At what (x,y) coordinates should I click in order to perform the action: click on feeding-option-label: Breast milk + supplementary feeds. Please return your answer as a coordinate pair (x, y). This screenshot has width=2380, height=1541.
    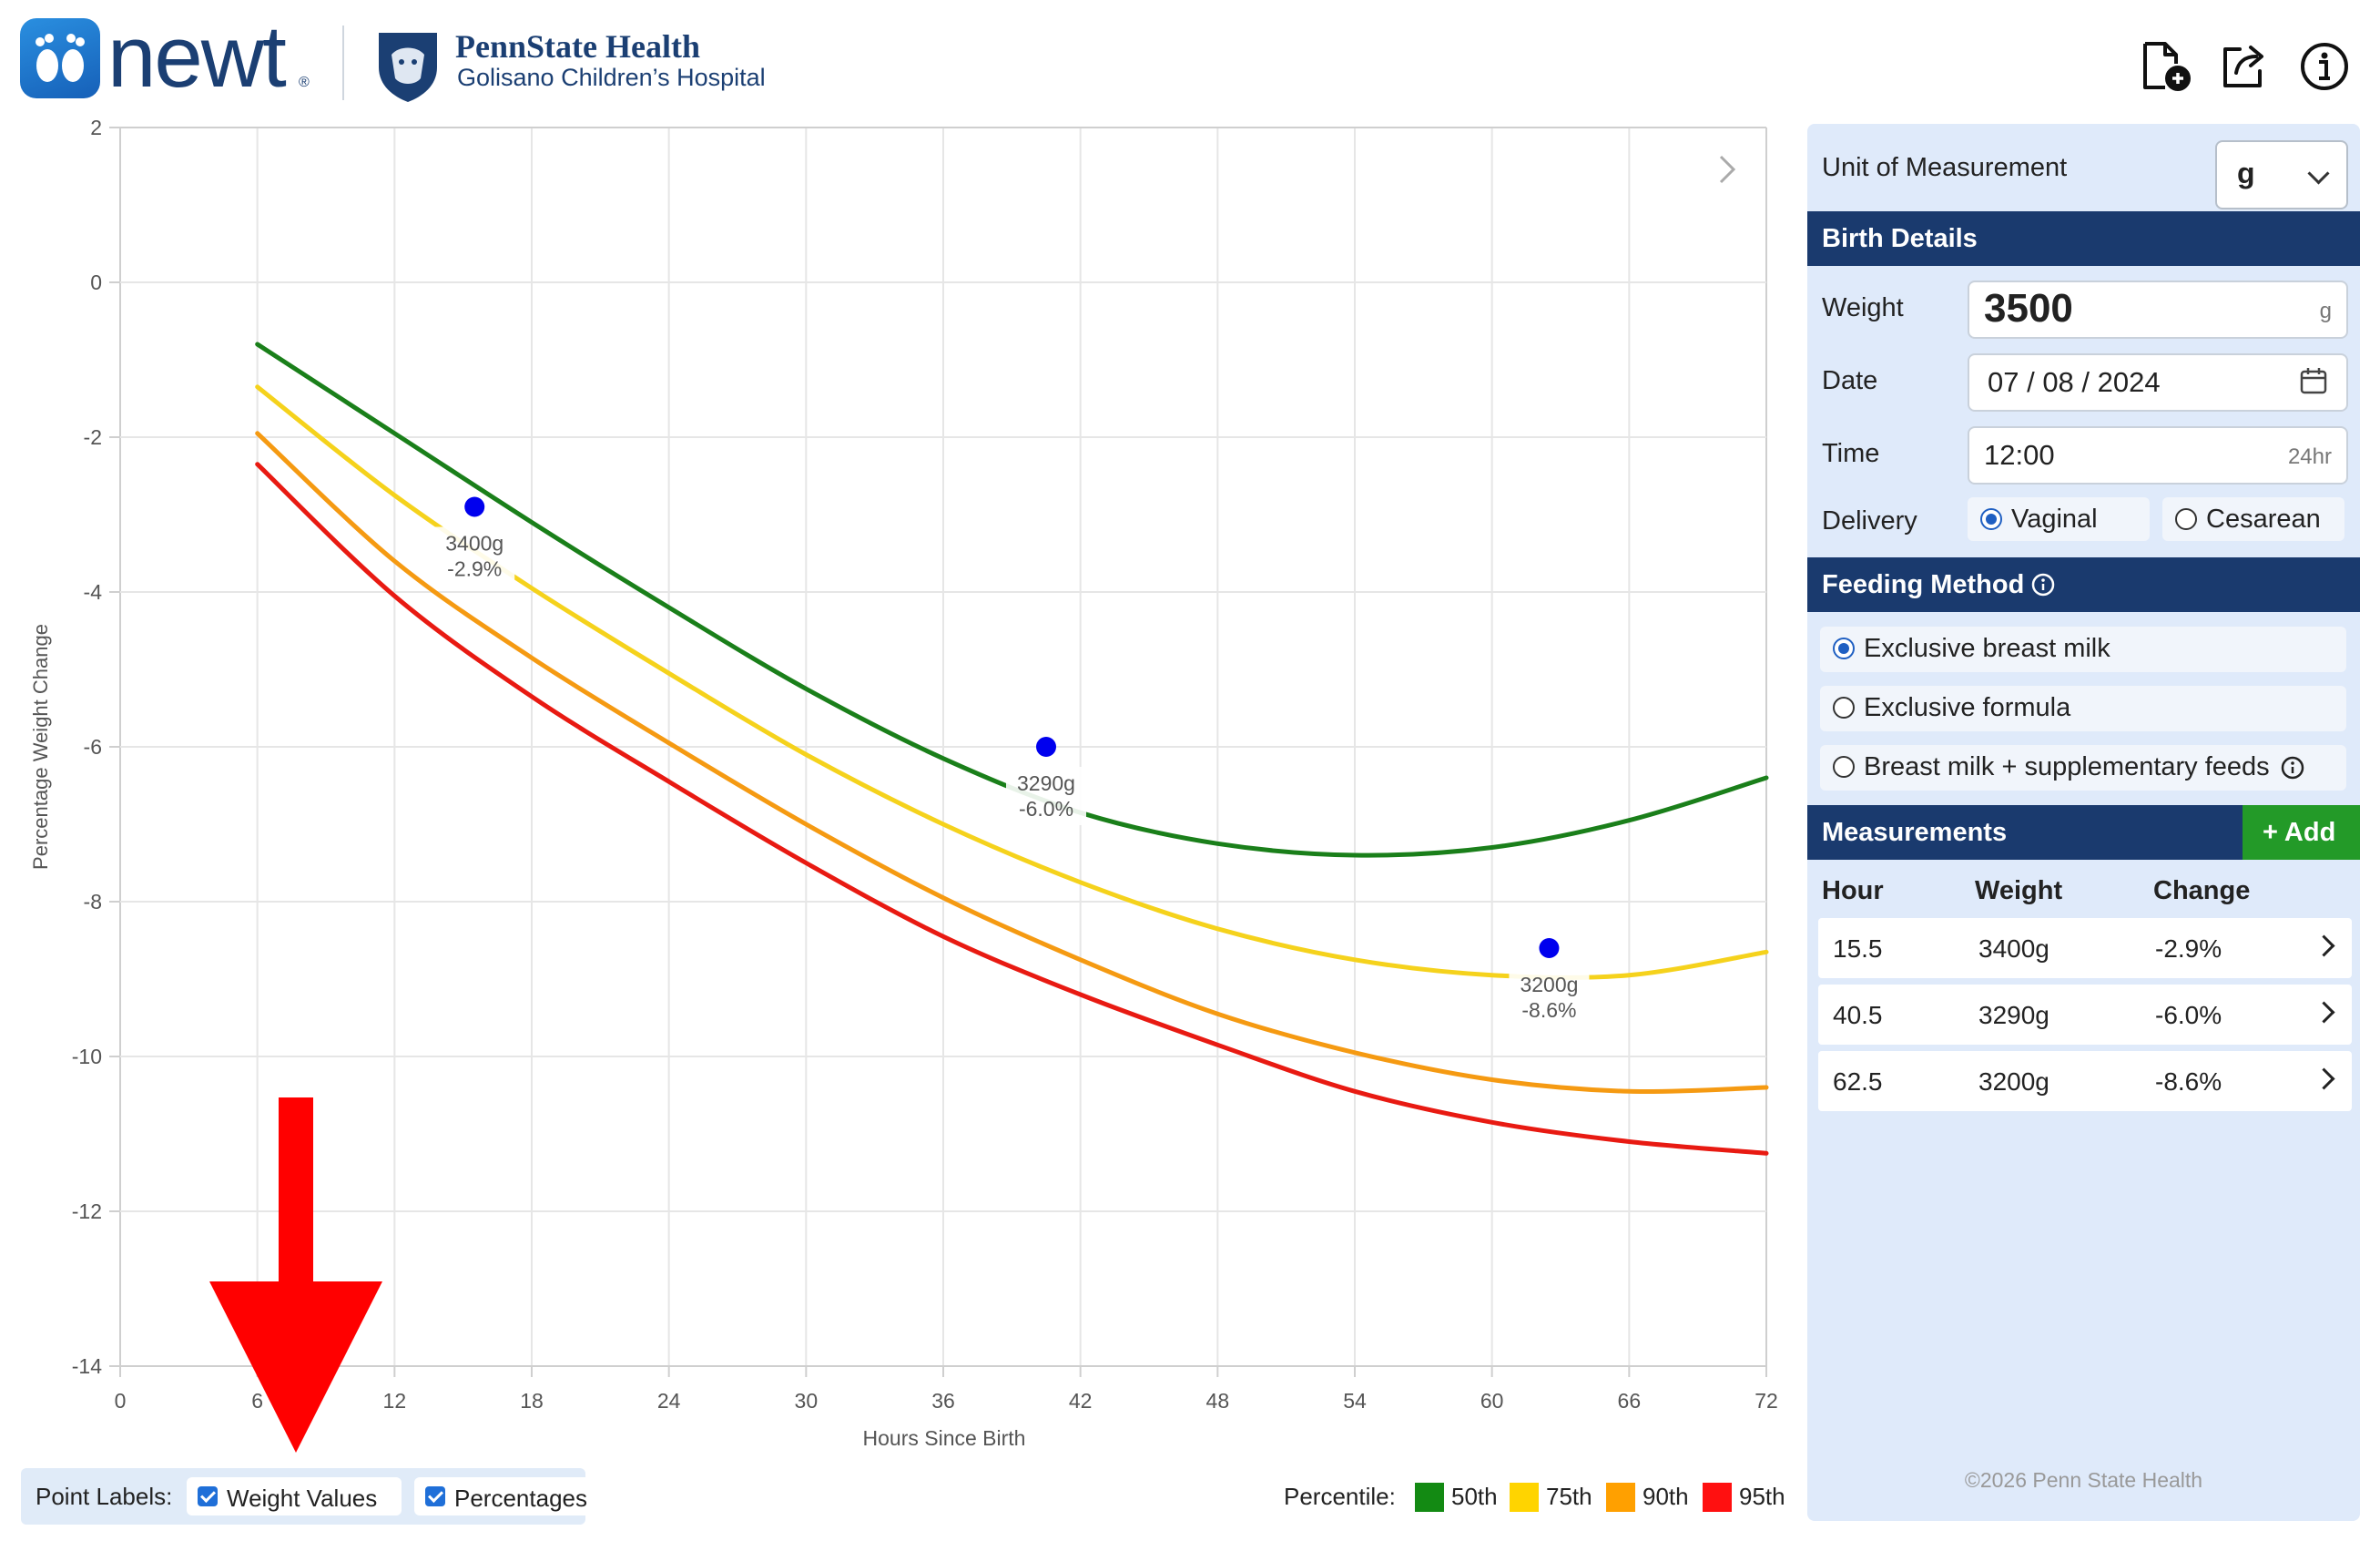
    Looking at the image, I should click on (2067, 766).